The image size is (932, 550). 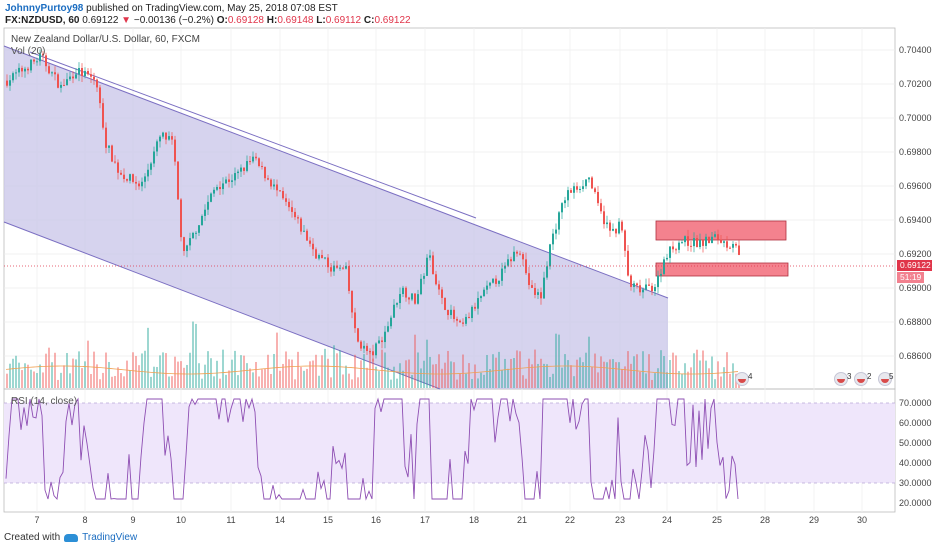 What do you see at coordinates (28, 51) in the screenshot?
I see `volume-label: Vol (20)` at bounding box center [28, 51].